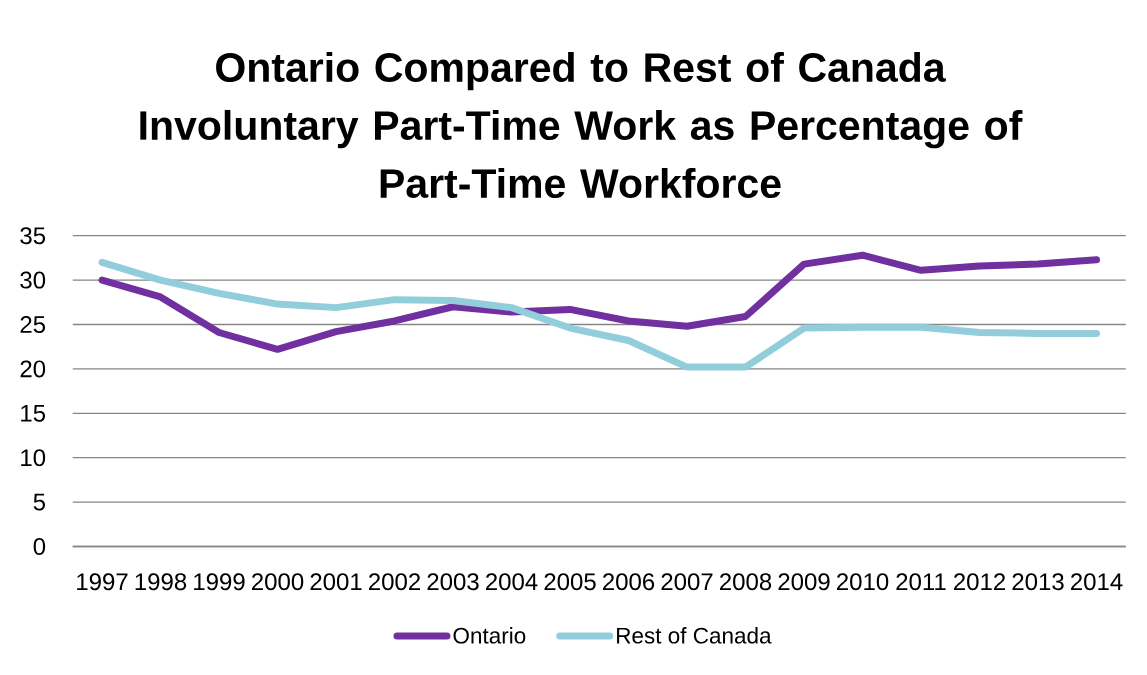  What do you see at coordinates (394, 582) in the screenshot?
I see `x-tick-label: 2002` at bounding box center [394, 582].